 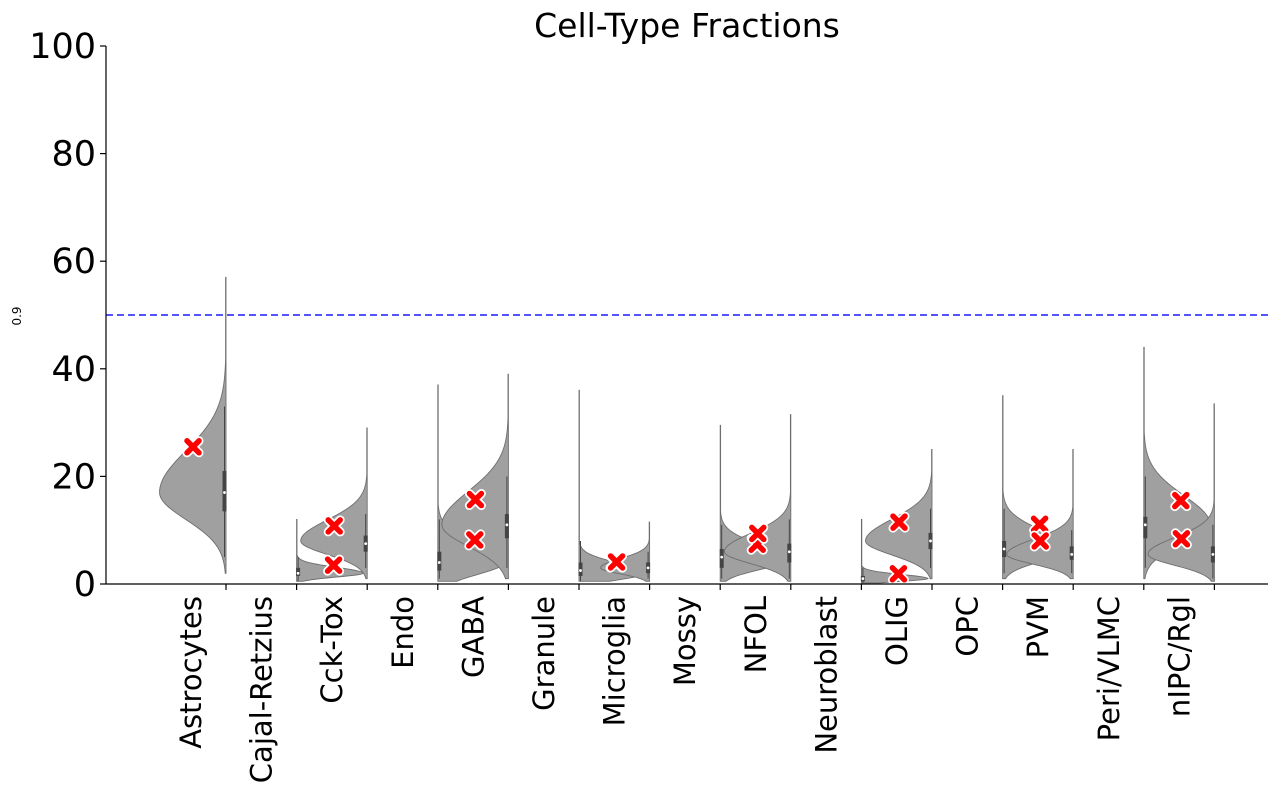 I want to click on x-tick-label-endo: Endo, so click(x=403, y=632).